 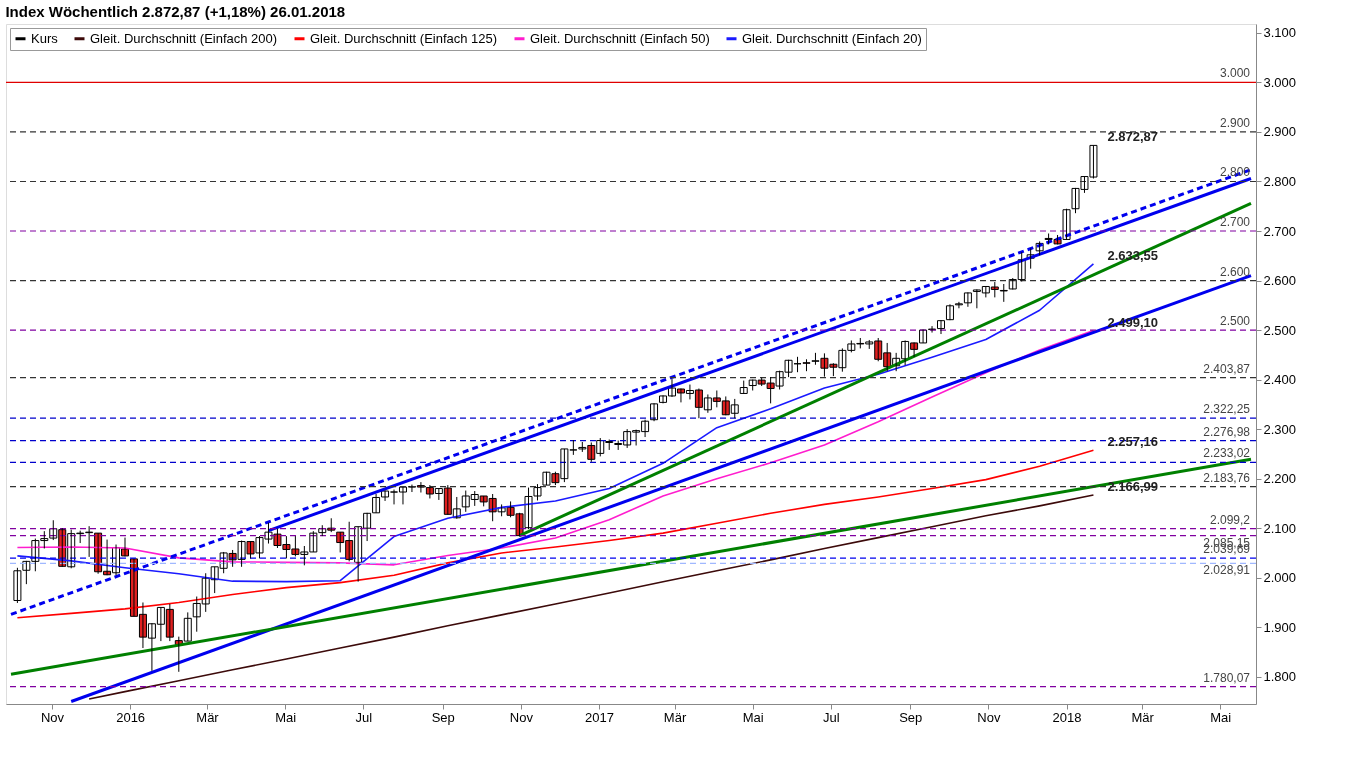 I want to click on ref-line-label: 2.900, so click(x=1235, y=122).